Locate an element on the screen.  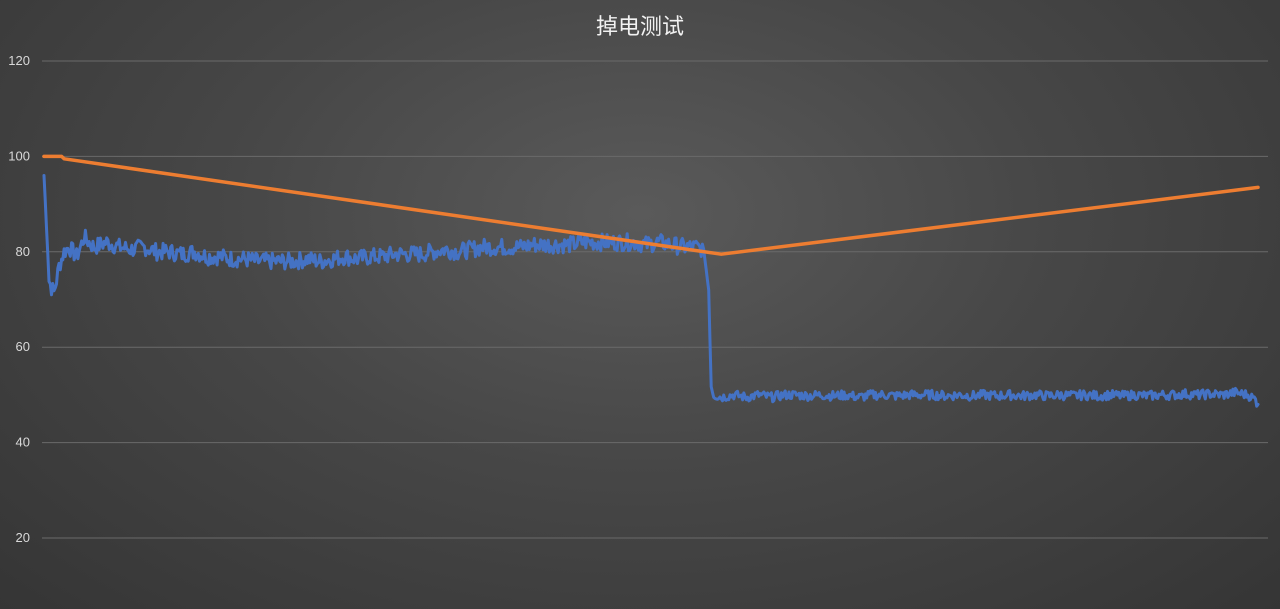
y-tick-label: 40 is located at coordinates (23, 442).